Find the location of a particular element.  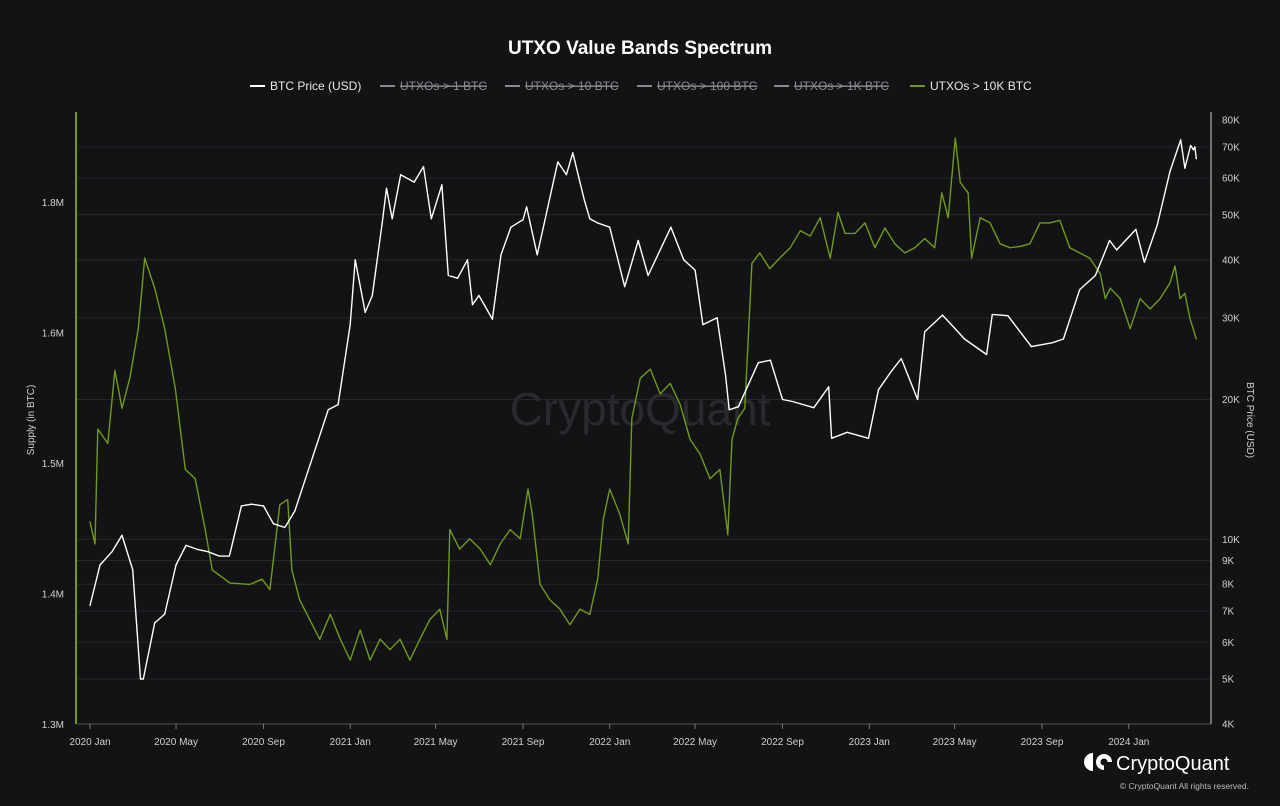

right-tick-label: 9K is located at coordinates (1228, 561).